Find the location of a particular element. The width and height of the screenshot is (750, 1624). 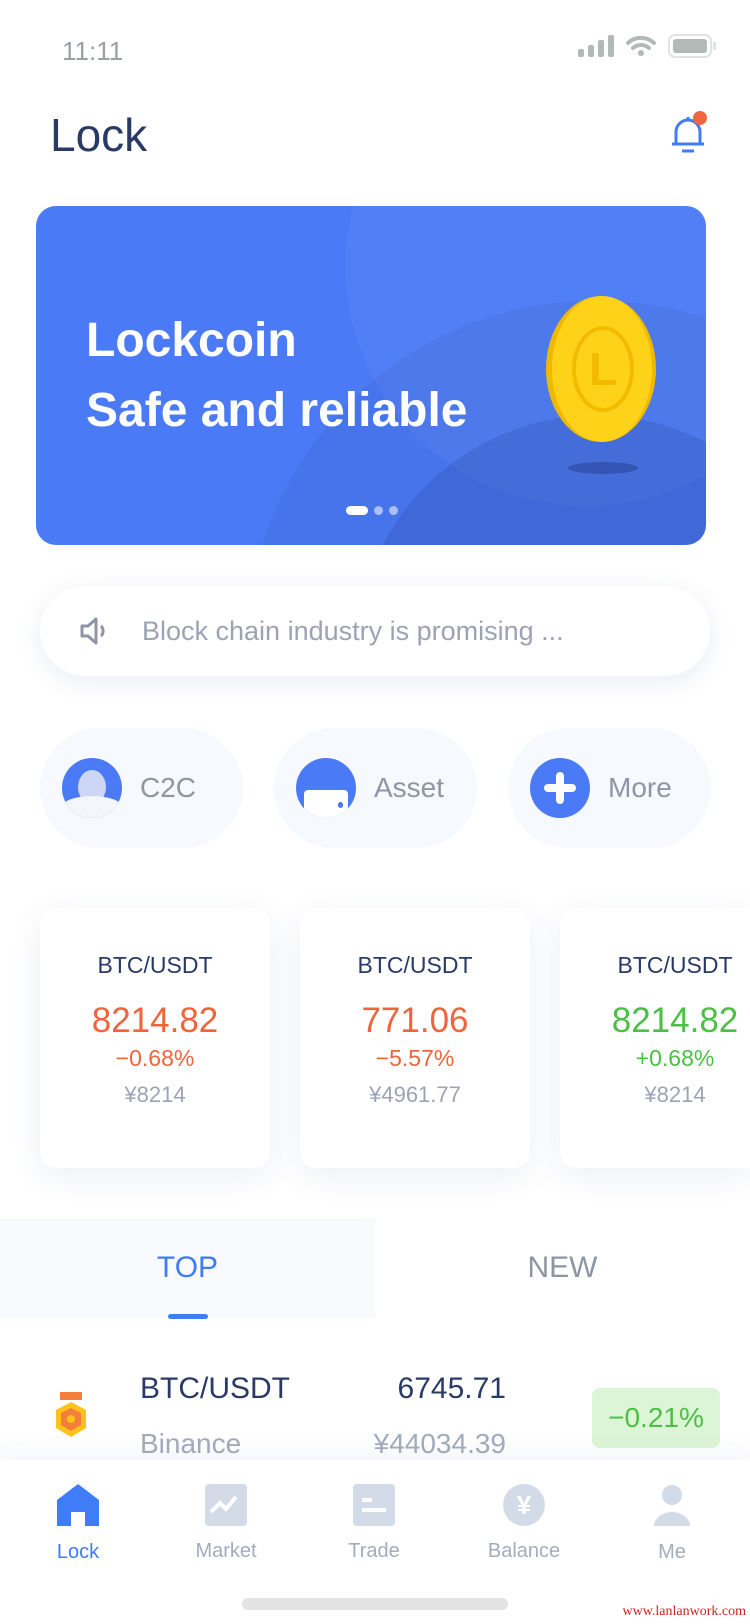

wallet-icon is located at coordinates (326, 788).